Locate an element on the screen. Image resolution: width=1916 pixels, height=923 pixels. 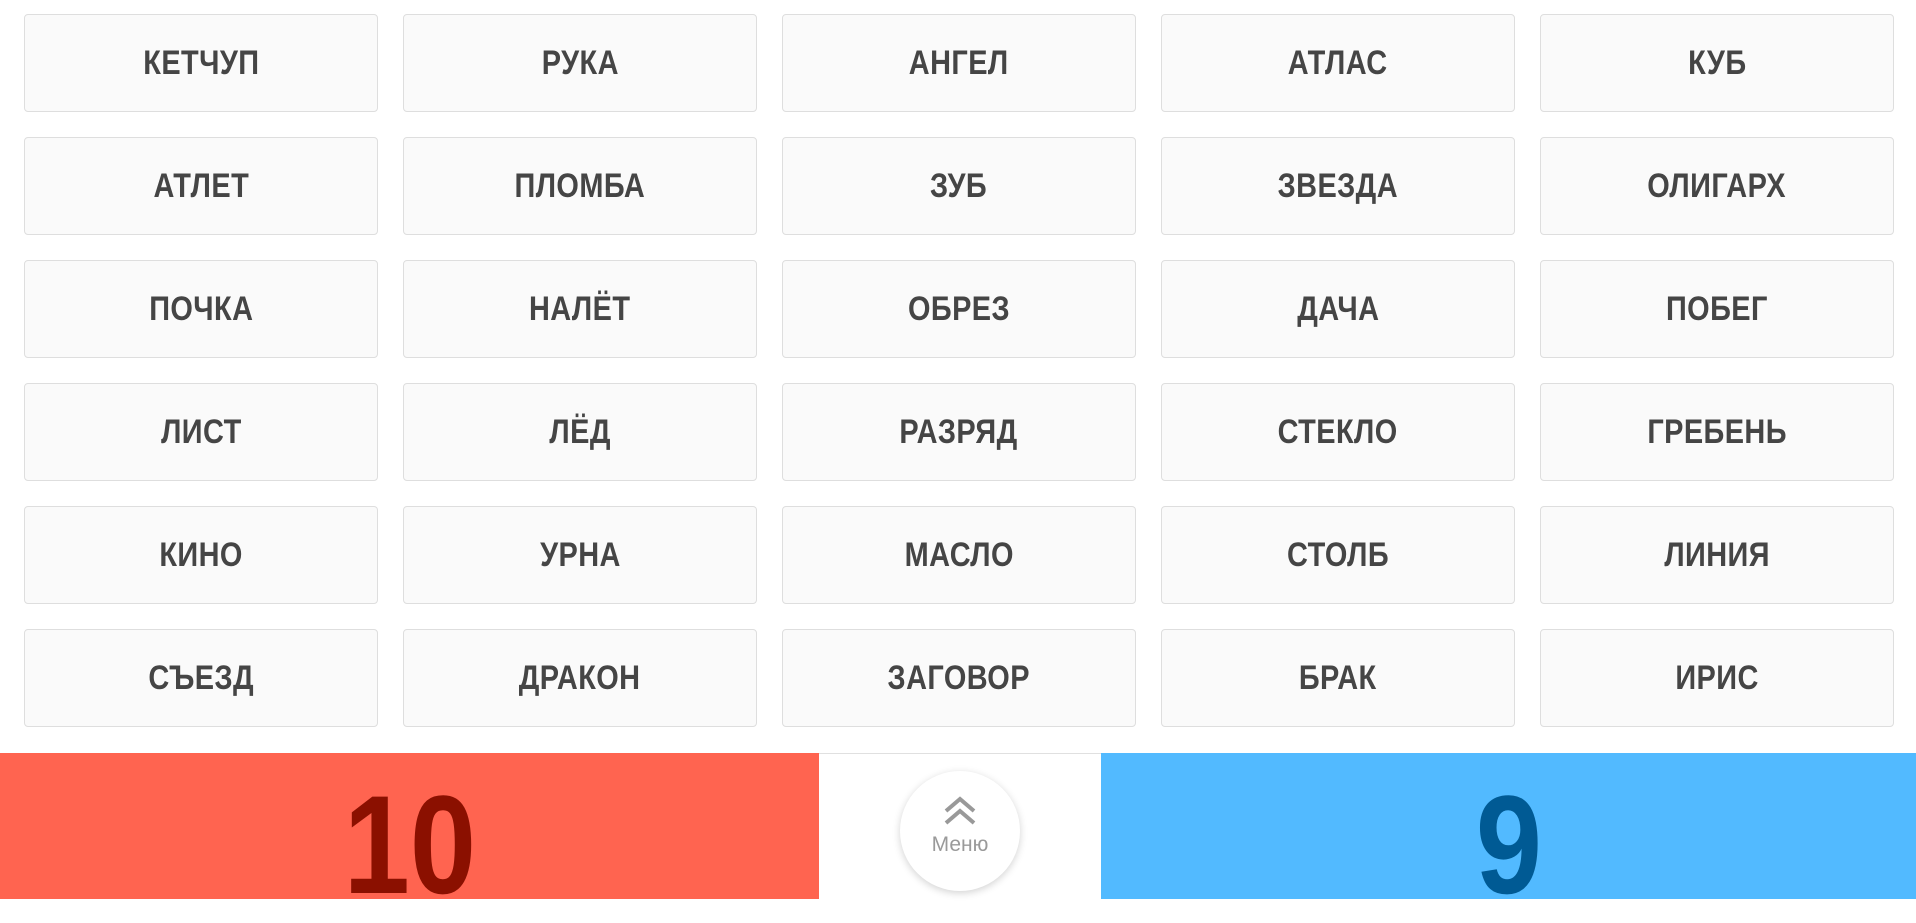
word-card: БРАК is located at coordinates (1338, 678).